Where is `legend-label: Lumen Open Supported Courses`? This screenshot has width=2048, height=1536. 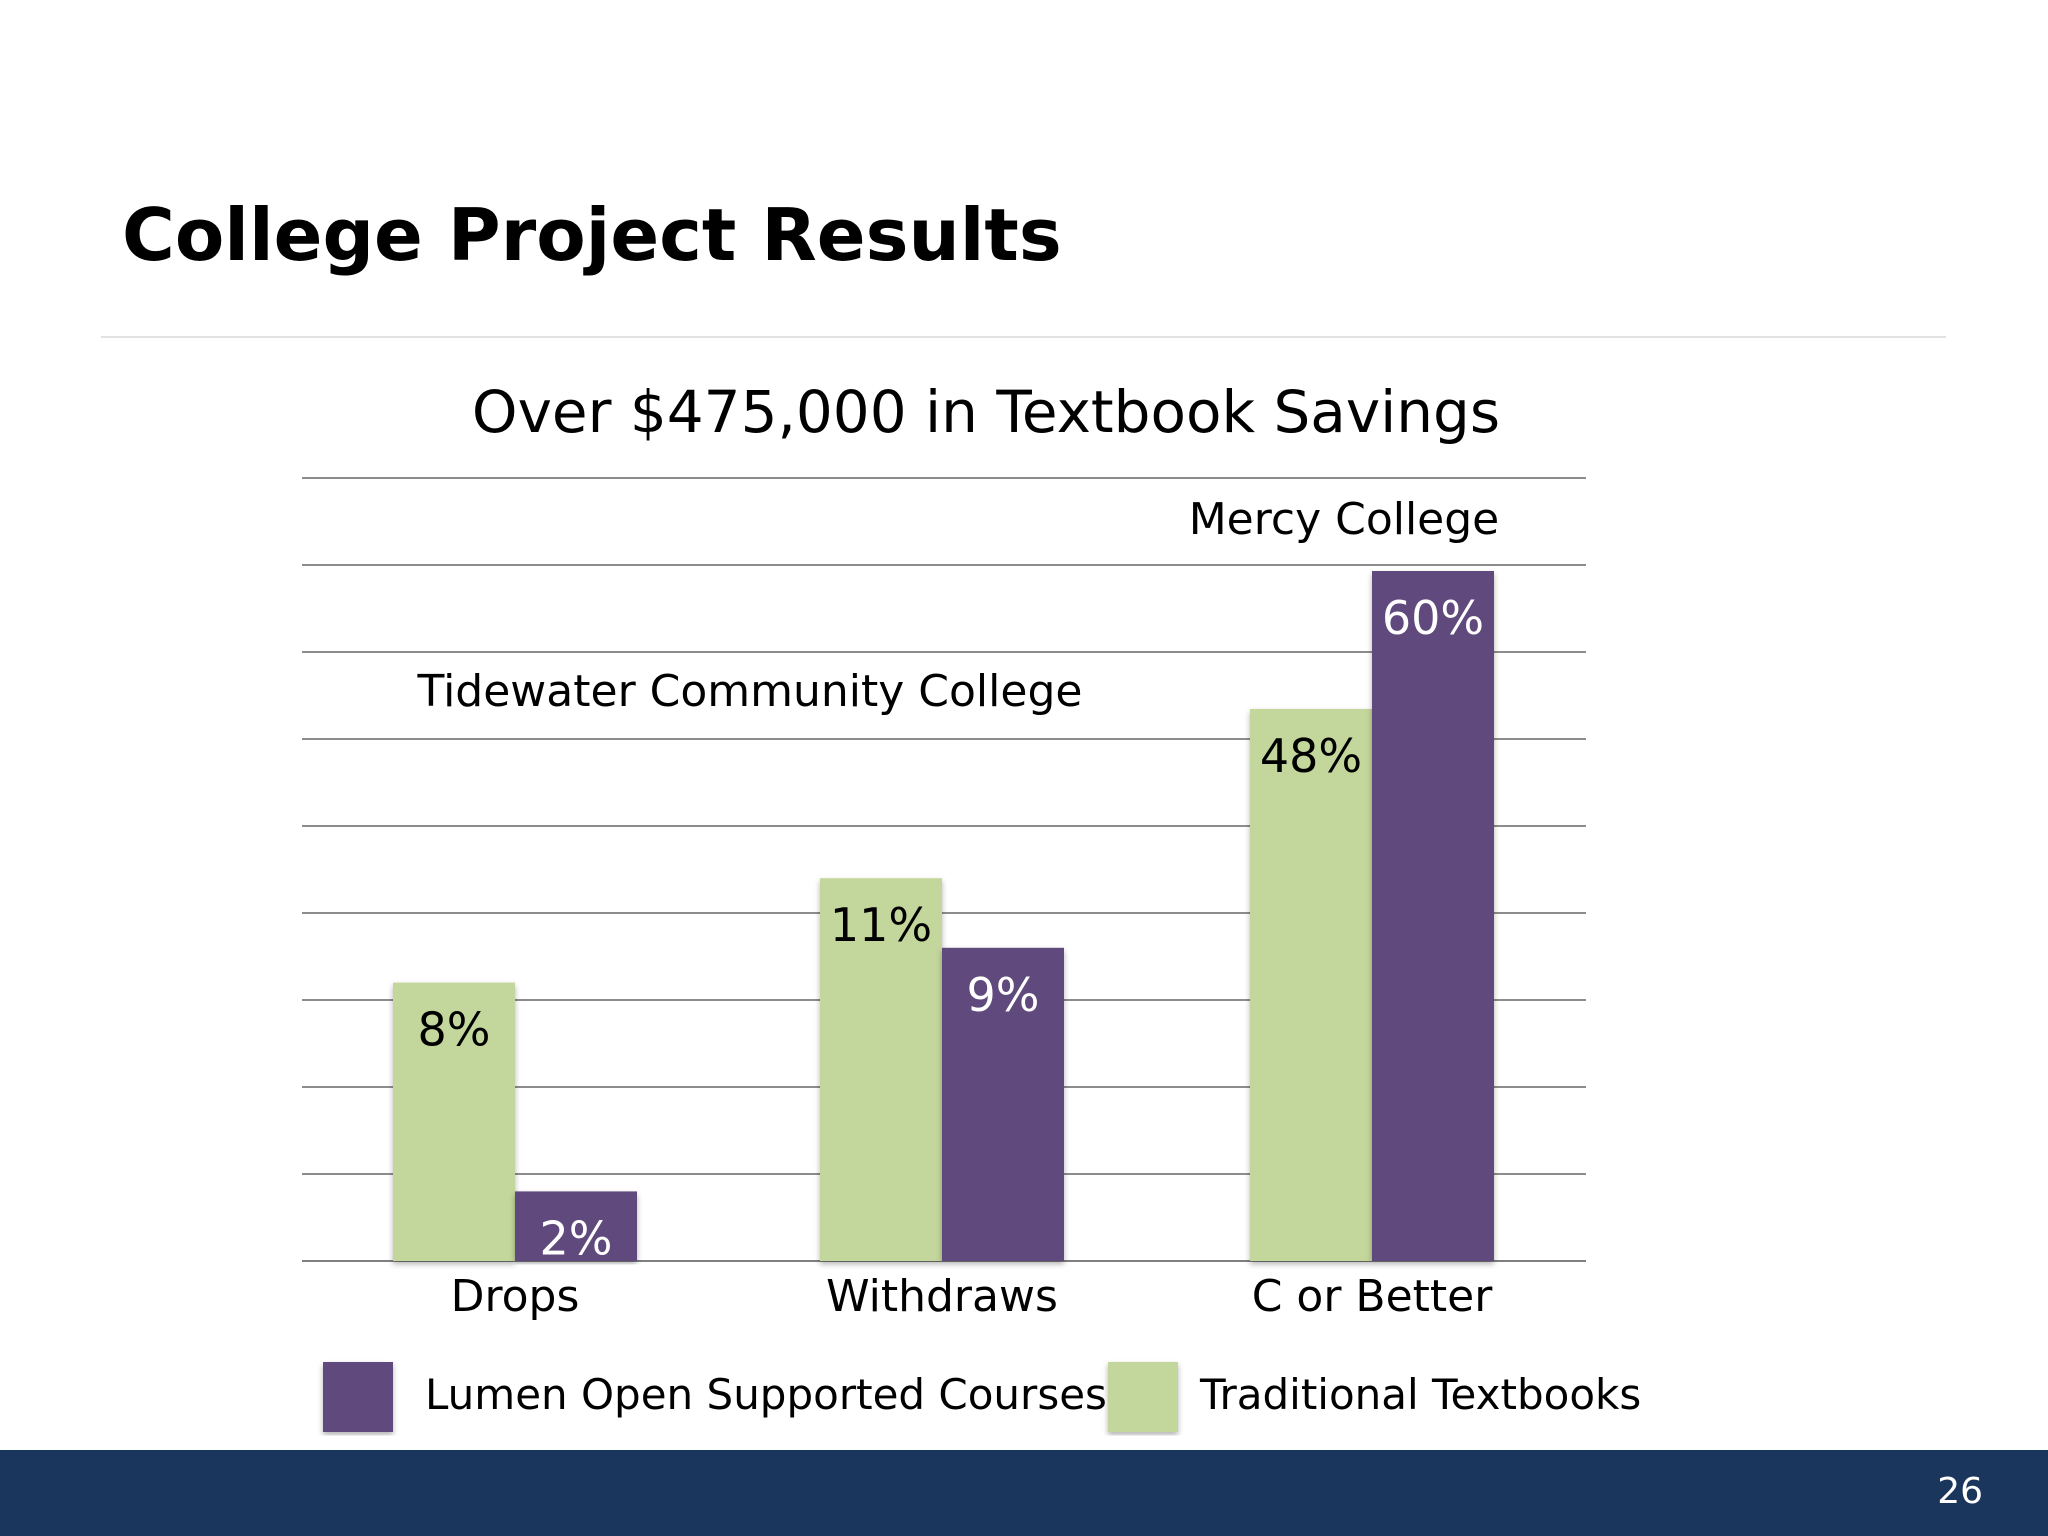
legend-label: Lumen Open Supported Courses is located at coordinates (766, 1394).